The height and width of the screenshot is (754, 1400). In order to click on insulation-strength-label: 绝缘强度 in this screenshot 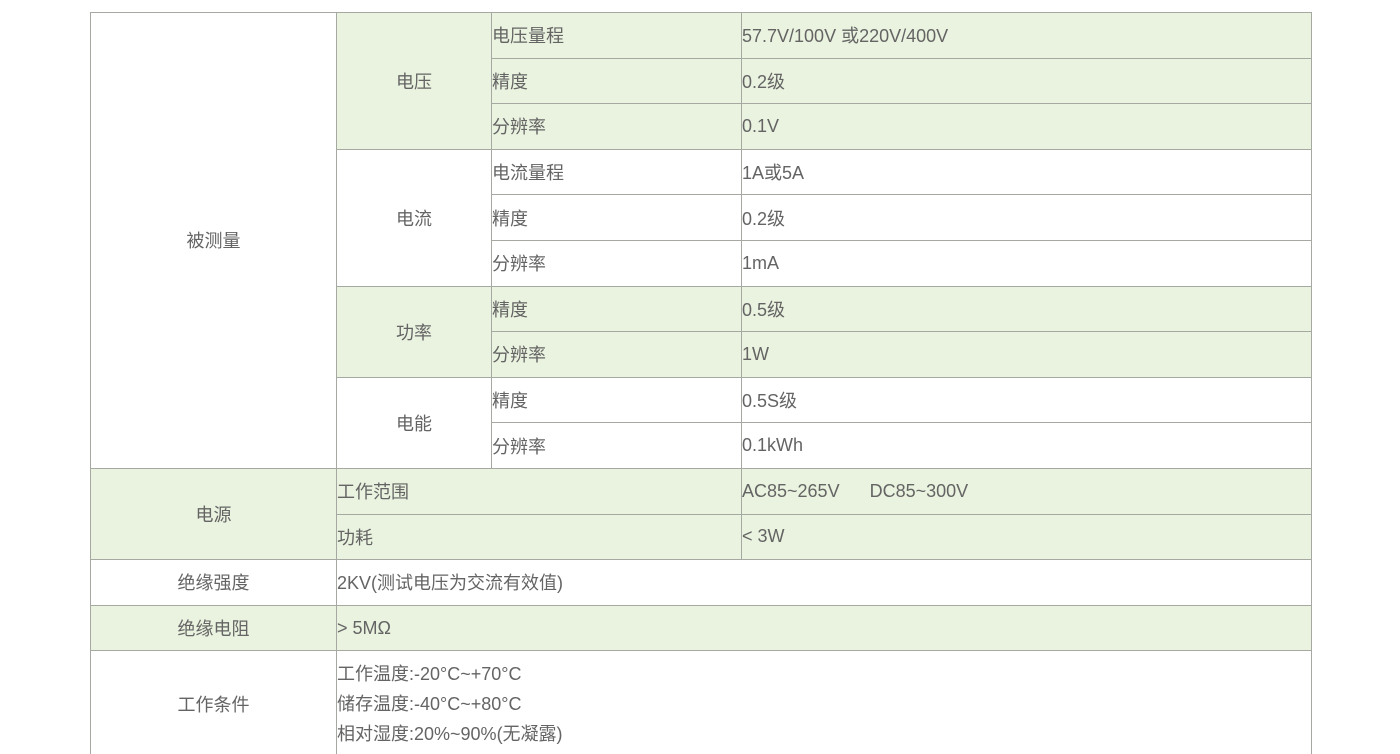, I will do `click(213, 582)`.